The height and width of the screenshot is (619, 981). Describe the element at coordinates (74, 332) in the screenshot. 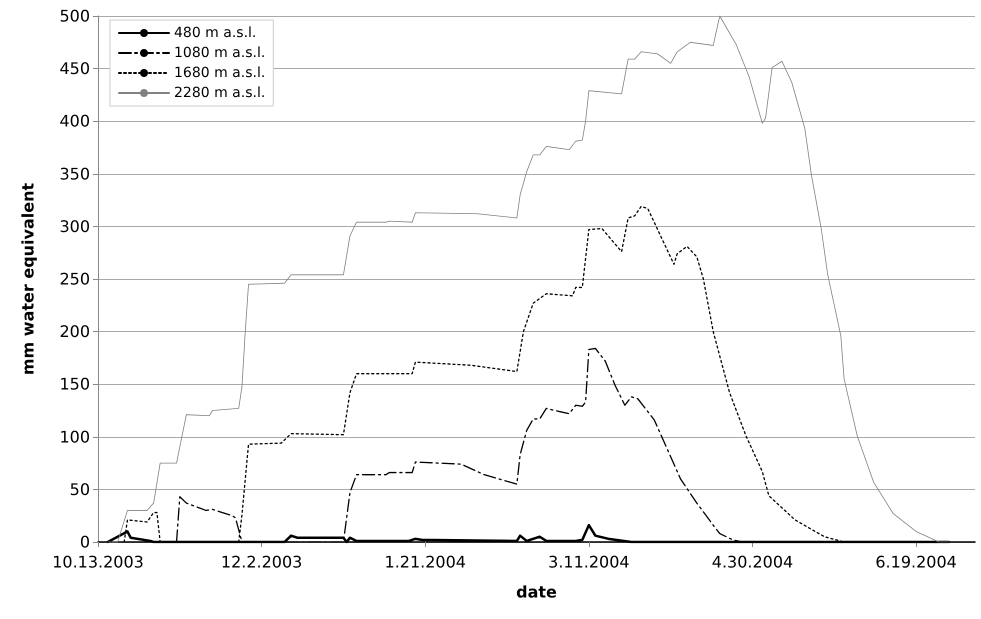

I see `y-tick-label: 200` at that location.